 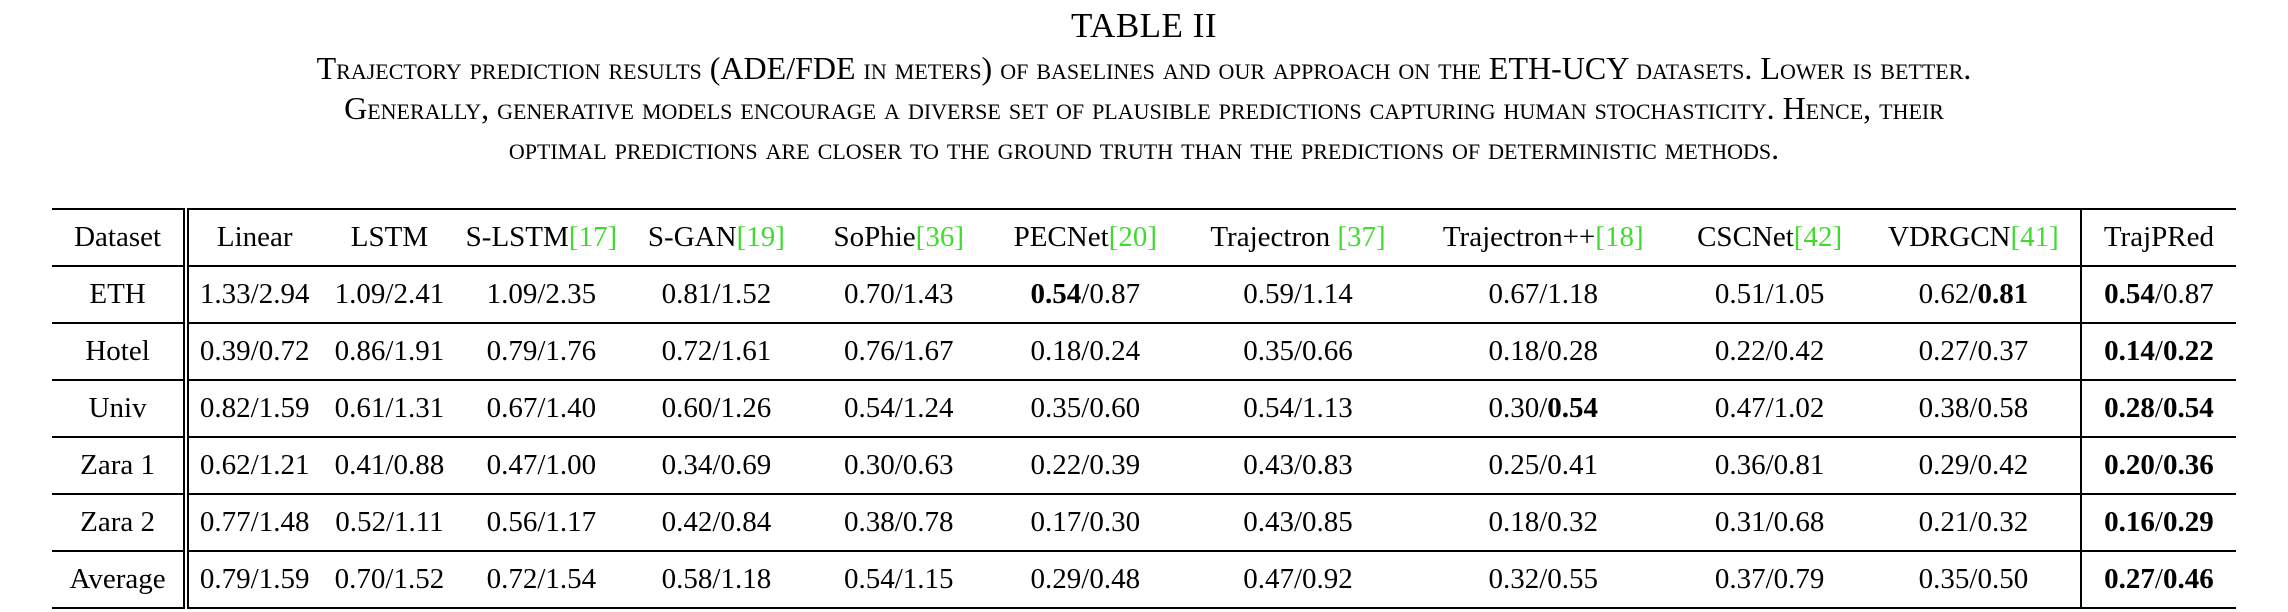 What do you see at coordinates (389, 580) in the screenshot?
I see `ade-fde-cell: 0.70/1.52` at bounding box center [389, 580].